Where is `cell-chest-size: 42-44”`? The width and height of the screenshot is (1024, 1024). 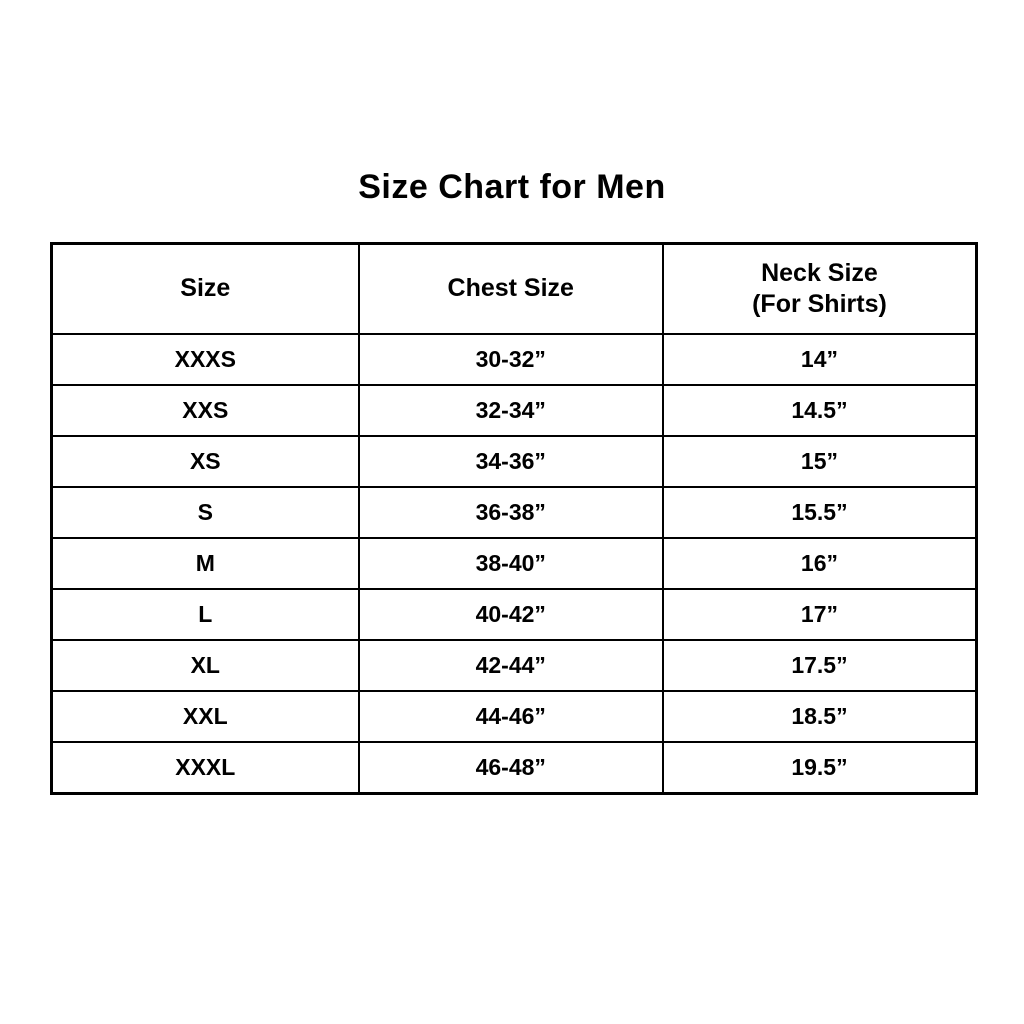
cell-chest-size: 42-44” is located at coordinates (510, 665).